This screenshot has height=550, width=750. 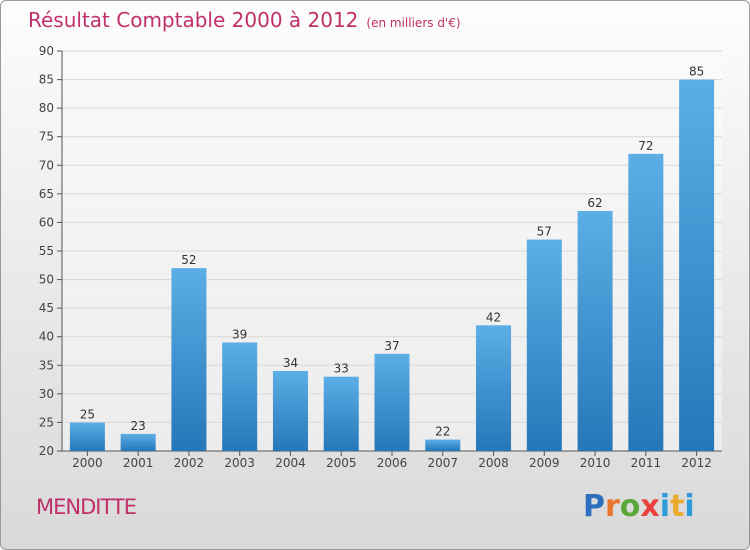 I want to click on data-label: 34, so click(x=290, y=363).